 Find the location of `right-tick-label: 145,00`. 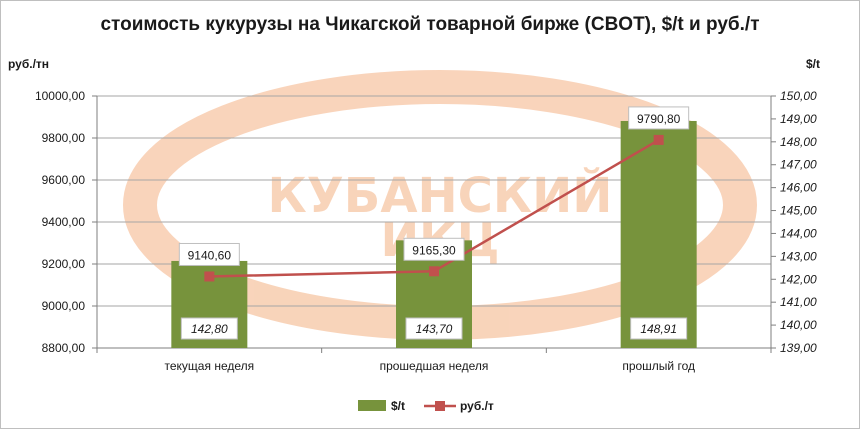

right-tick-label: 145,00 is located at coordinates (798, 211).